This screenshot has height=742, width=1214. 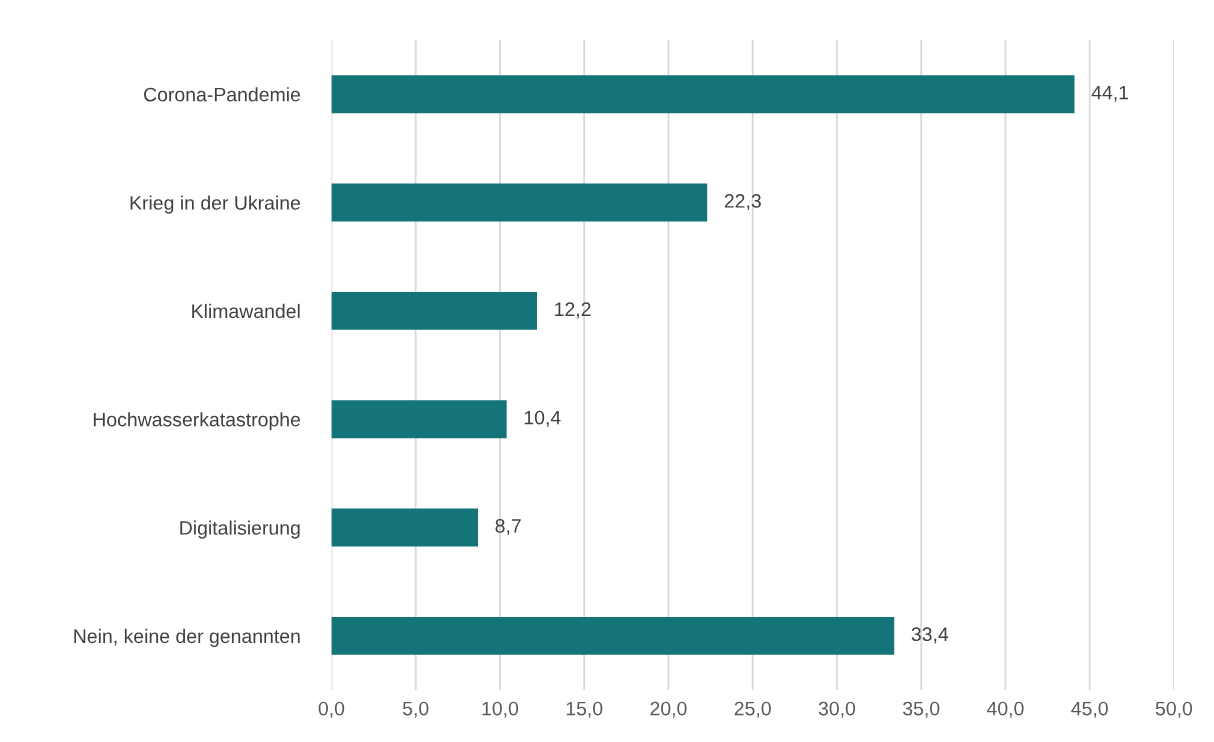 What do you see at coordinates (930, 635) in the screenshot?
I see `data-label: 33,4` at bounding box center [930, 635].